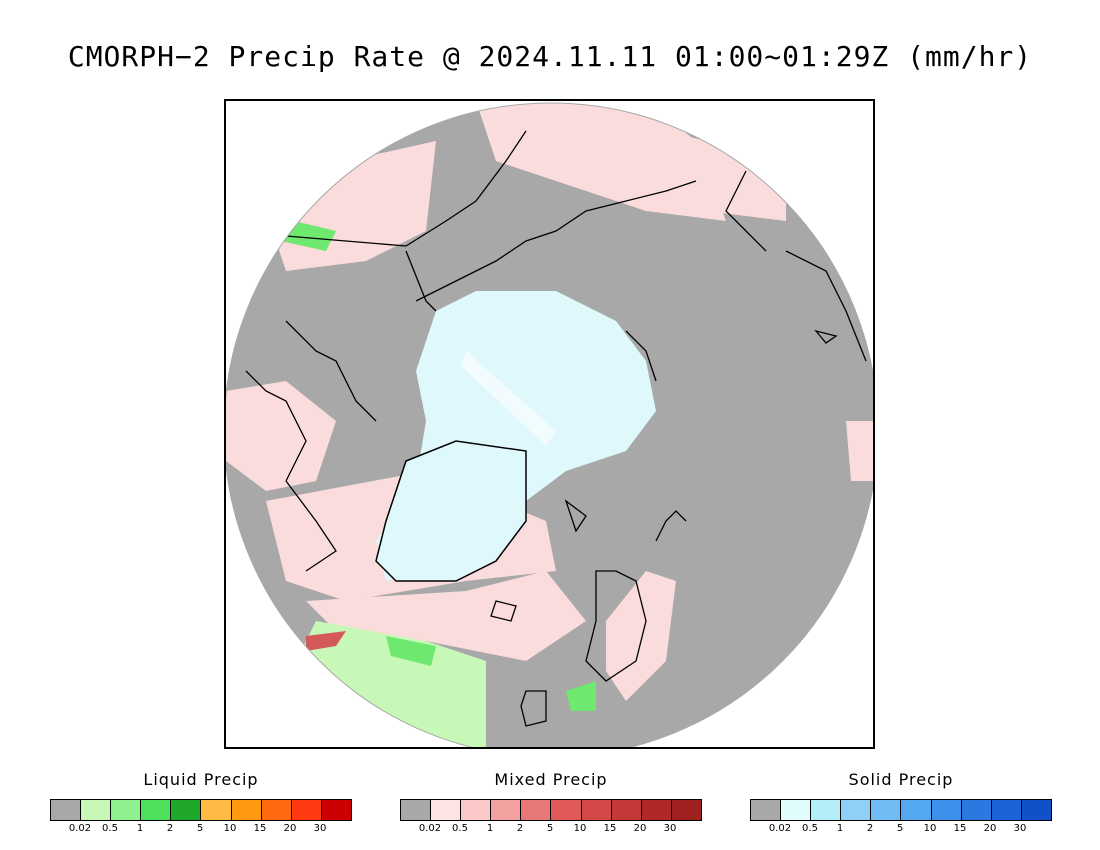 This screenshot has height=850, width=1100. I want to click on legend-solid: Solid Precip 0.02 0.5 1 2 5 10 15 20 30, so click(901, 802).